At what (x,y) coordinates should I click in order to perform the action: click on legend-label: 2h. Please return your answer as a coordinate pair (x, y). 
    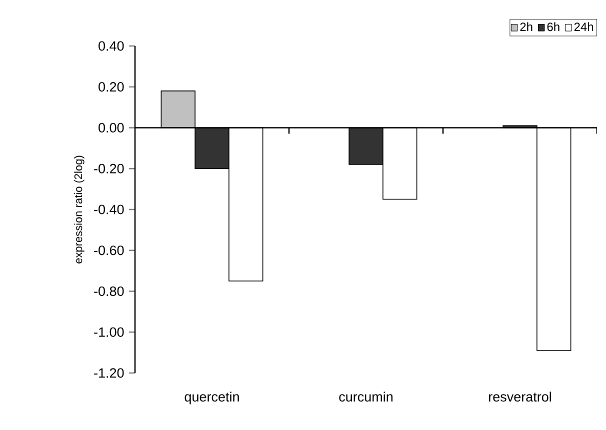
    Looking at the image, I should click on (526, 26).